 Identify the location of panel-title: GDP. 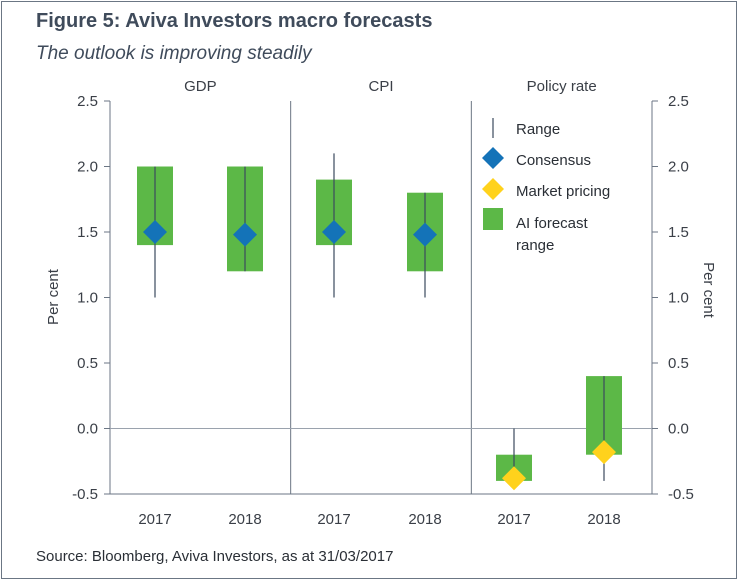
(200, 86).